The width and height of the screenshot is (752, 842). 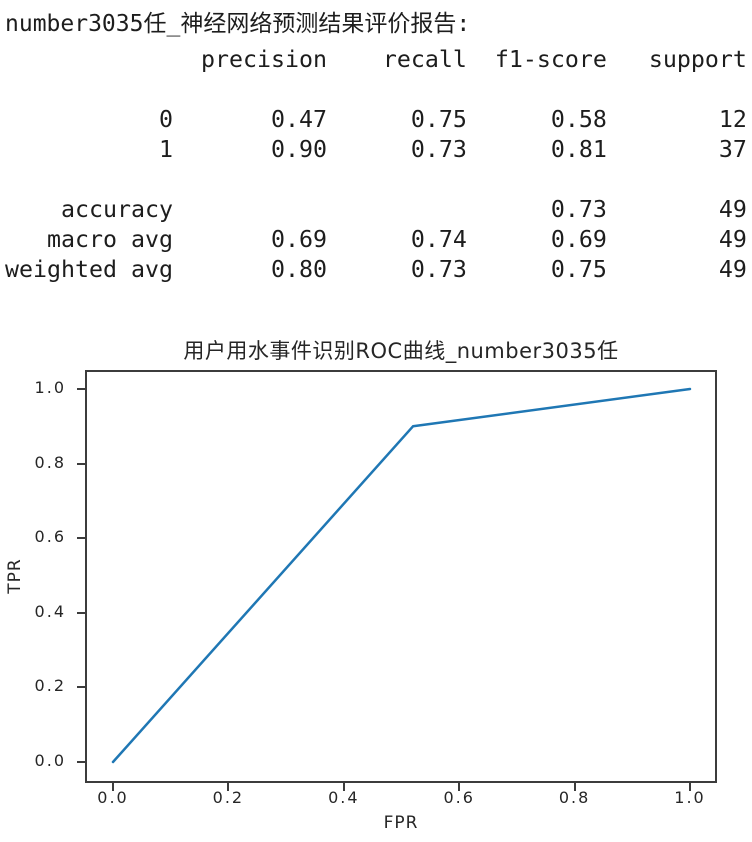 What do you see at coordinates (50, 760) in the screenshot?
I see `y-tick-label: 0.0` at bounding box center [50, 760].